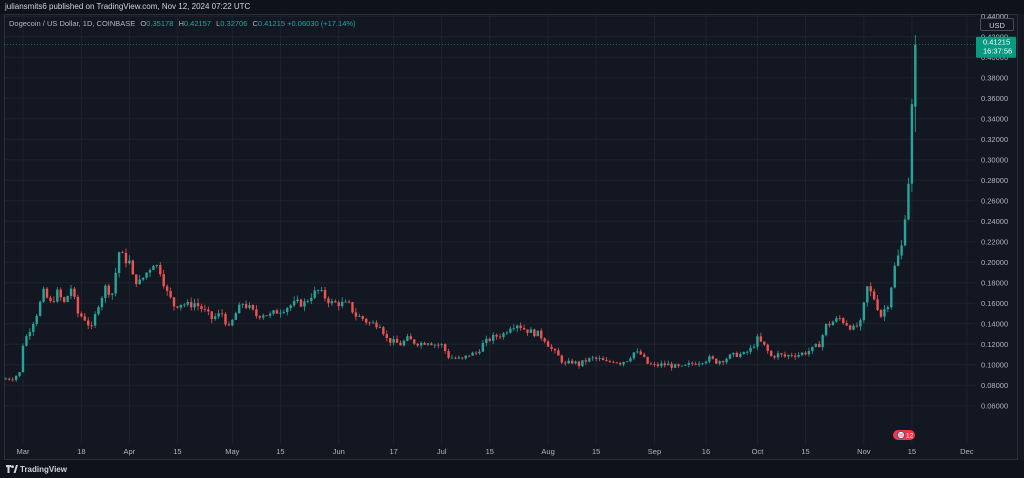 The width and height of the screenshot is (1024, 478). What do you see at coordinates (181, 23) in the screenshot?
I see `high-label: H` at bounding box center [181, 23].